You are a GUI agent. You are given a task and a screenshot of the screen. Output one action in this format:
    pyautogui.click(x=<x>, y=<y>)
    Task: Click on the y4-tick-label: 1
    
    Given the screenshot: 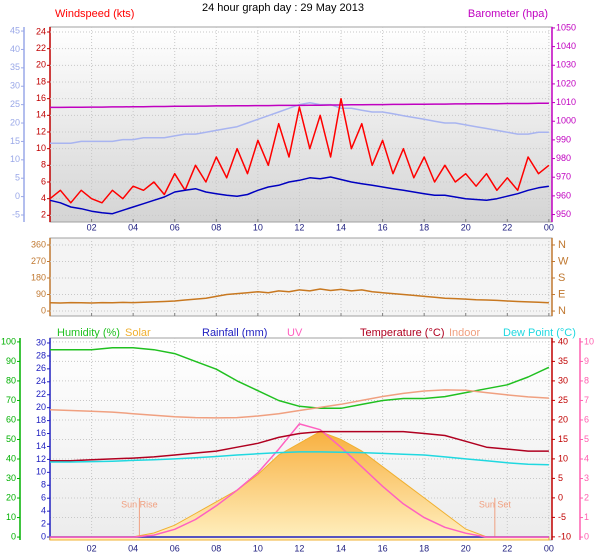 What is the action you would take?
    pyautogui.click(x=586, y=517)
    